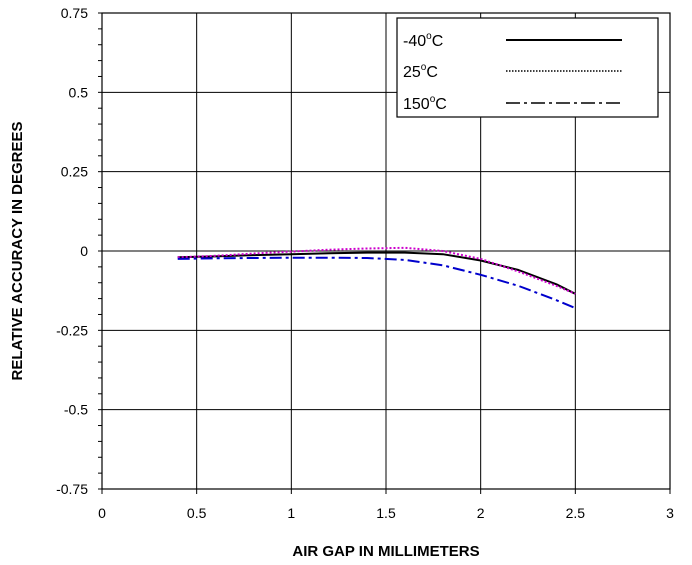 This screenshot has width=692, height=565. I want to click on x-tick-label: 1.5, so click(386, 513).